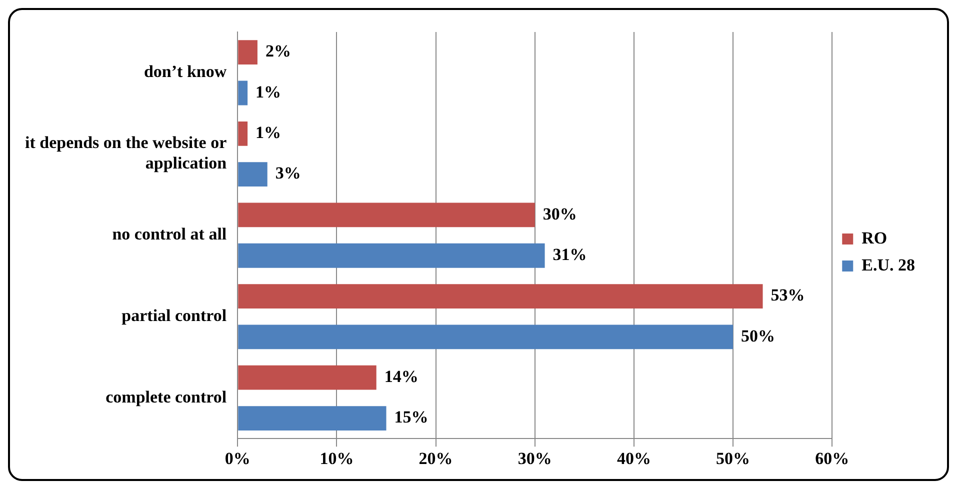 The height and width of the screenshot is (489, 957). I want to click on data-label: 30%, so click(559, 214).